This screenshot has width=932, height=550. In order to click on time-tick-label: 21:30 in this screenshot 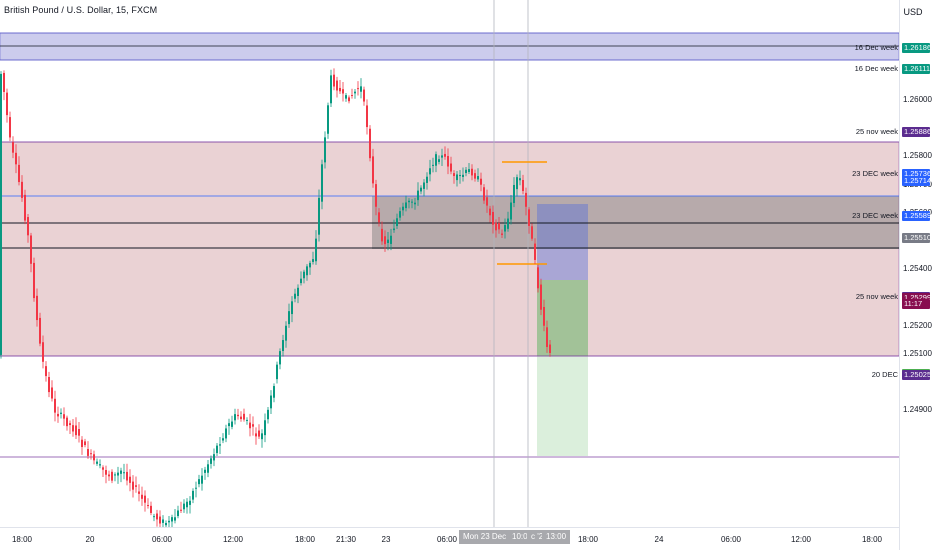, I will do `click(346, 539)`.